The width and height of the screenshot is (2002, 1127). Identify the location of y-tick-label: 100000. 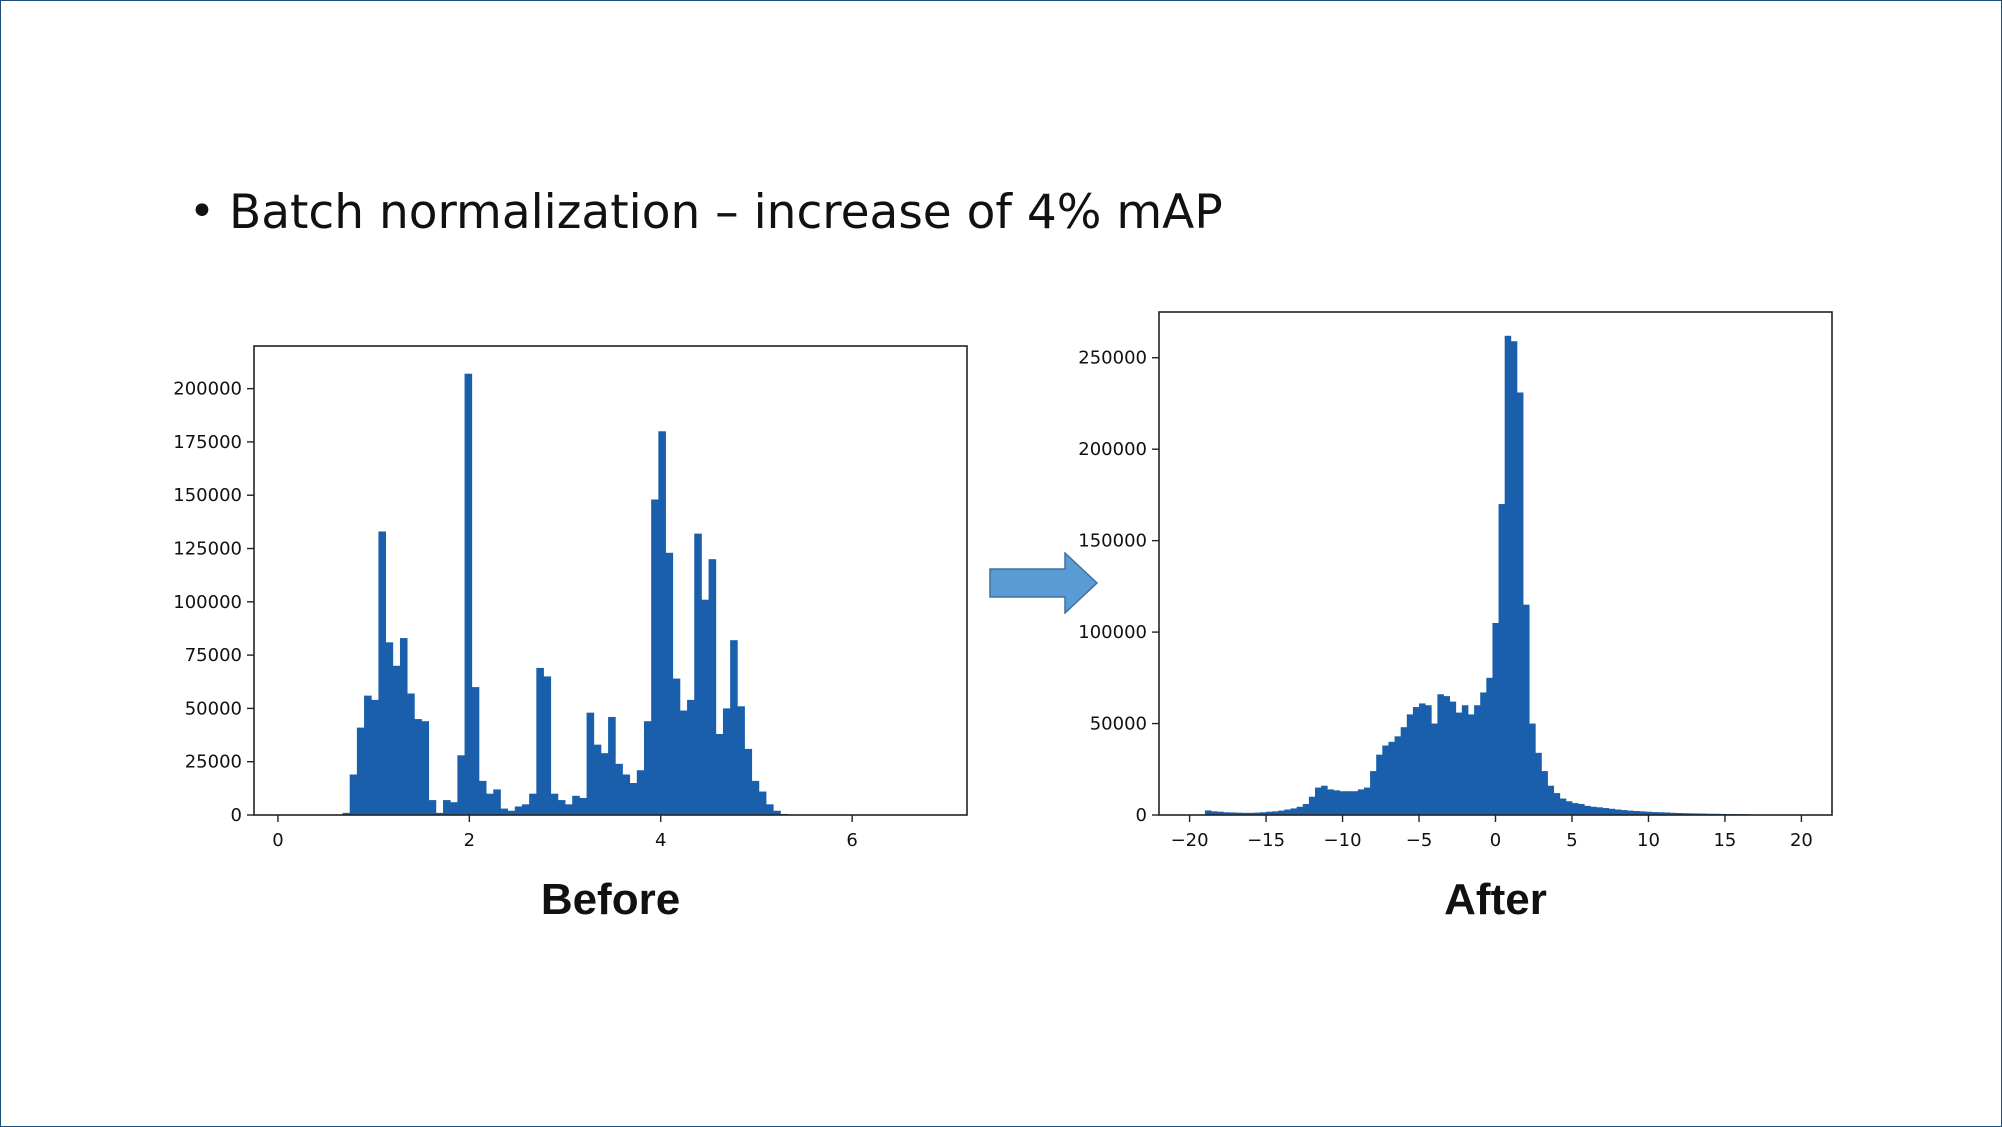
(1112, 632).